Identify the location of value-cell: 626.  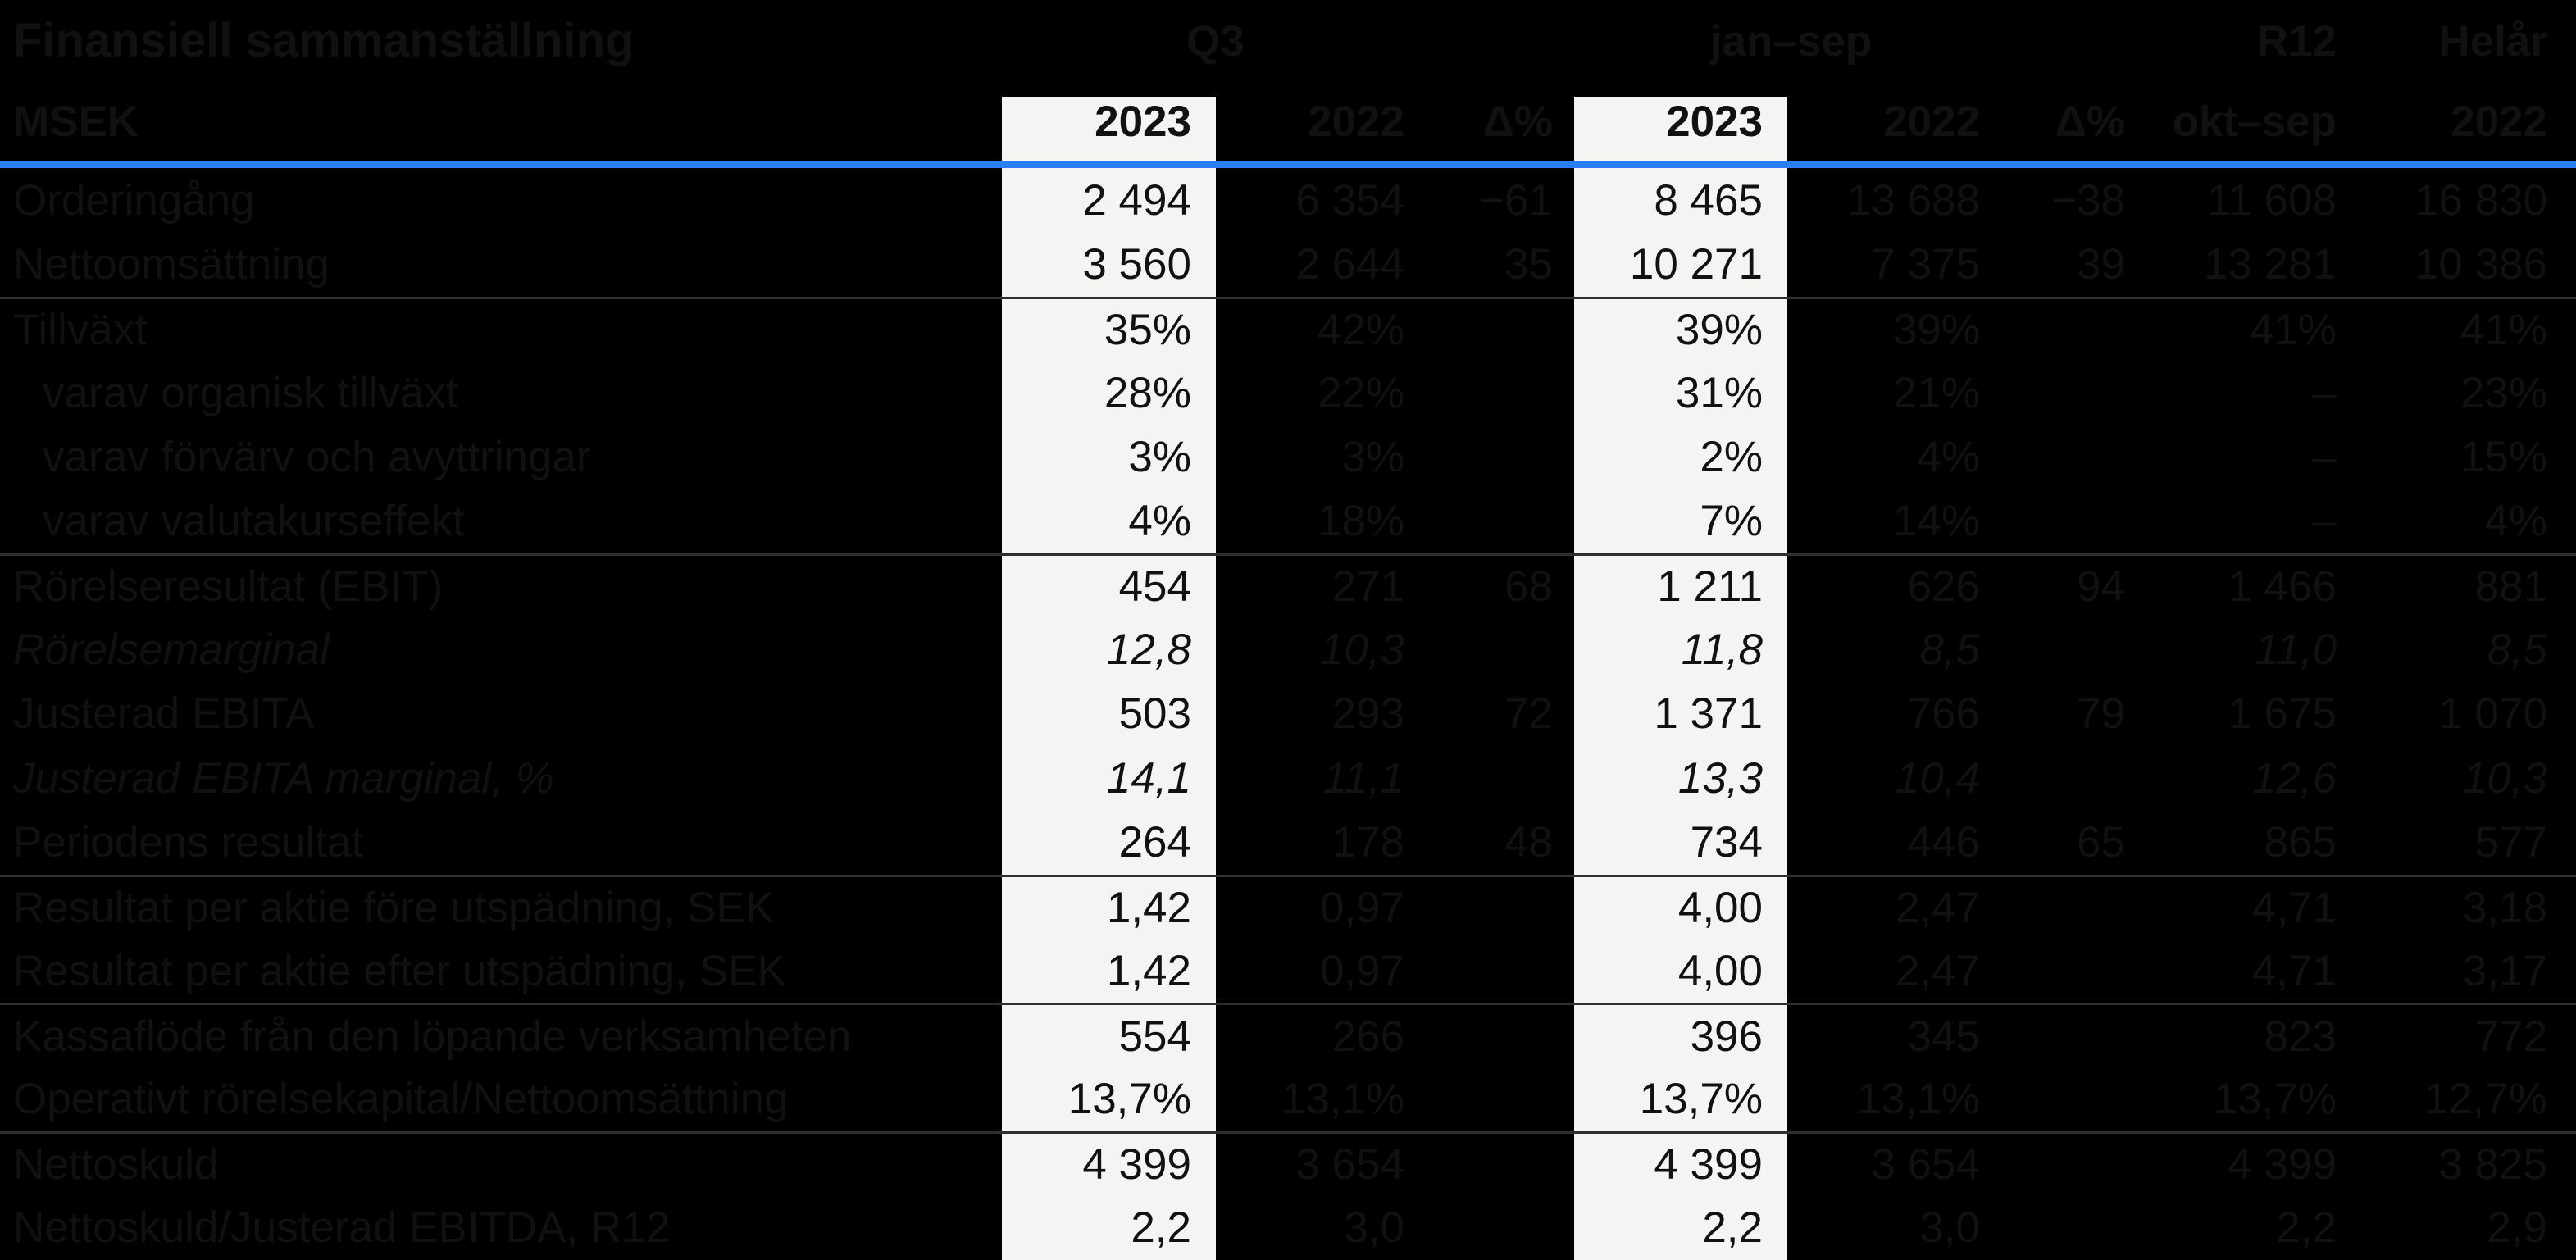
(1943, 587).